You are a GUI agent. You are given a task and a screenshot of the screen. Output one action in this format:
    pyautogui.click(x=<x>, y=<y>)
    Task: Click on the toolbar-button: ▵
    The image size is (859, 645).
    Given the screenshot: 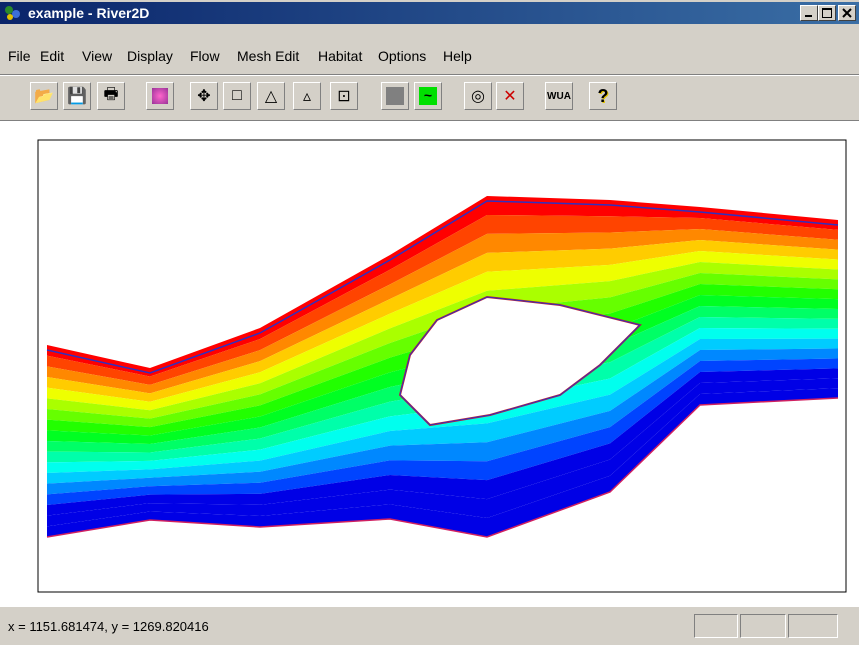 What is the action you would take?
    pyautogui.click(x=307, y=96)
    